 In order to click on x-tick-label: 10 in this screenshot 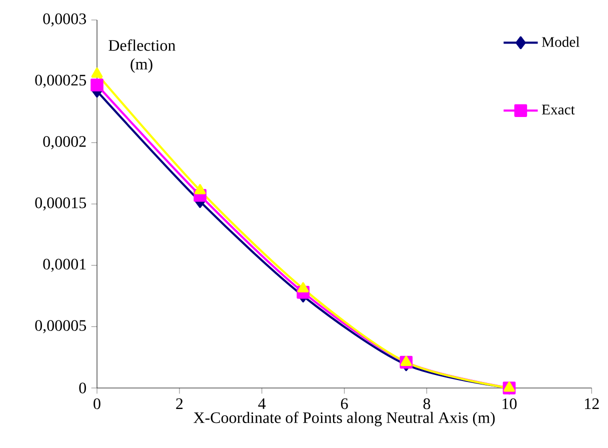, I will do `click(509, 404)`.